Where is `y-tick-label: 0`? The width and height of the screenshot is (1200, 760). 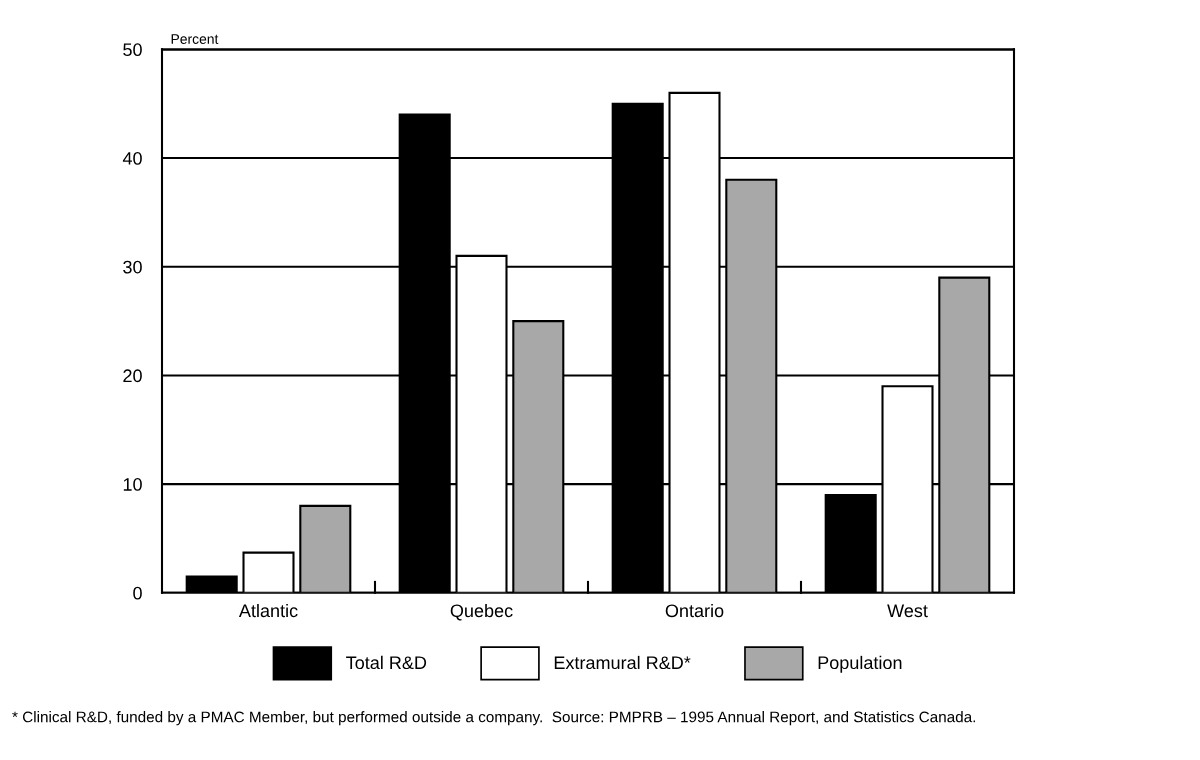 y-tick-label: 0 is located at coordinates (137, 593).